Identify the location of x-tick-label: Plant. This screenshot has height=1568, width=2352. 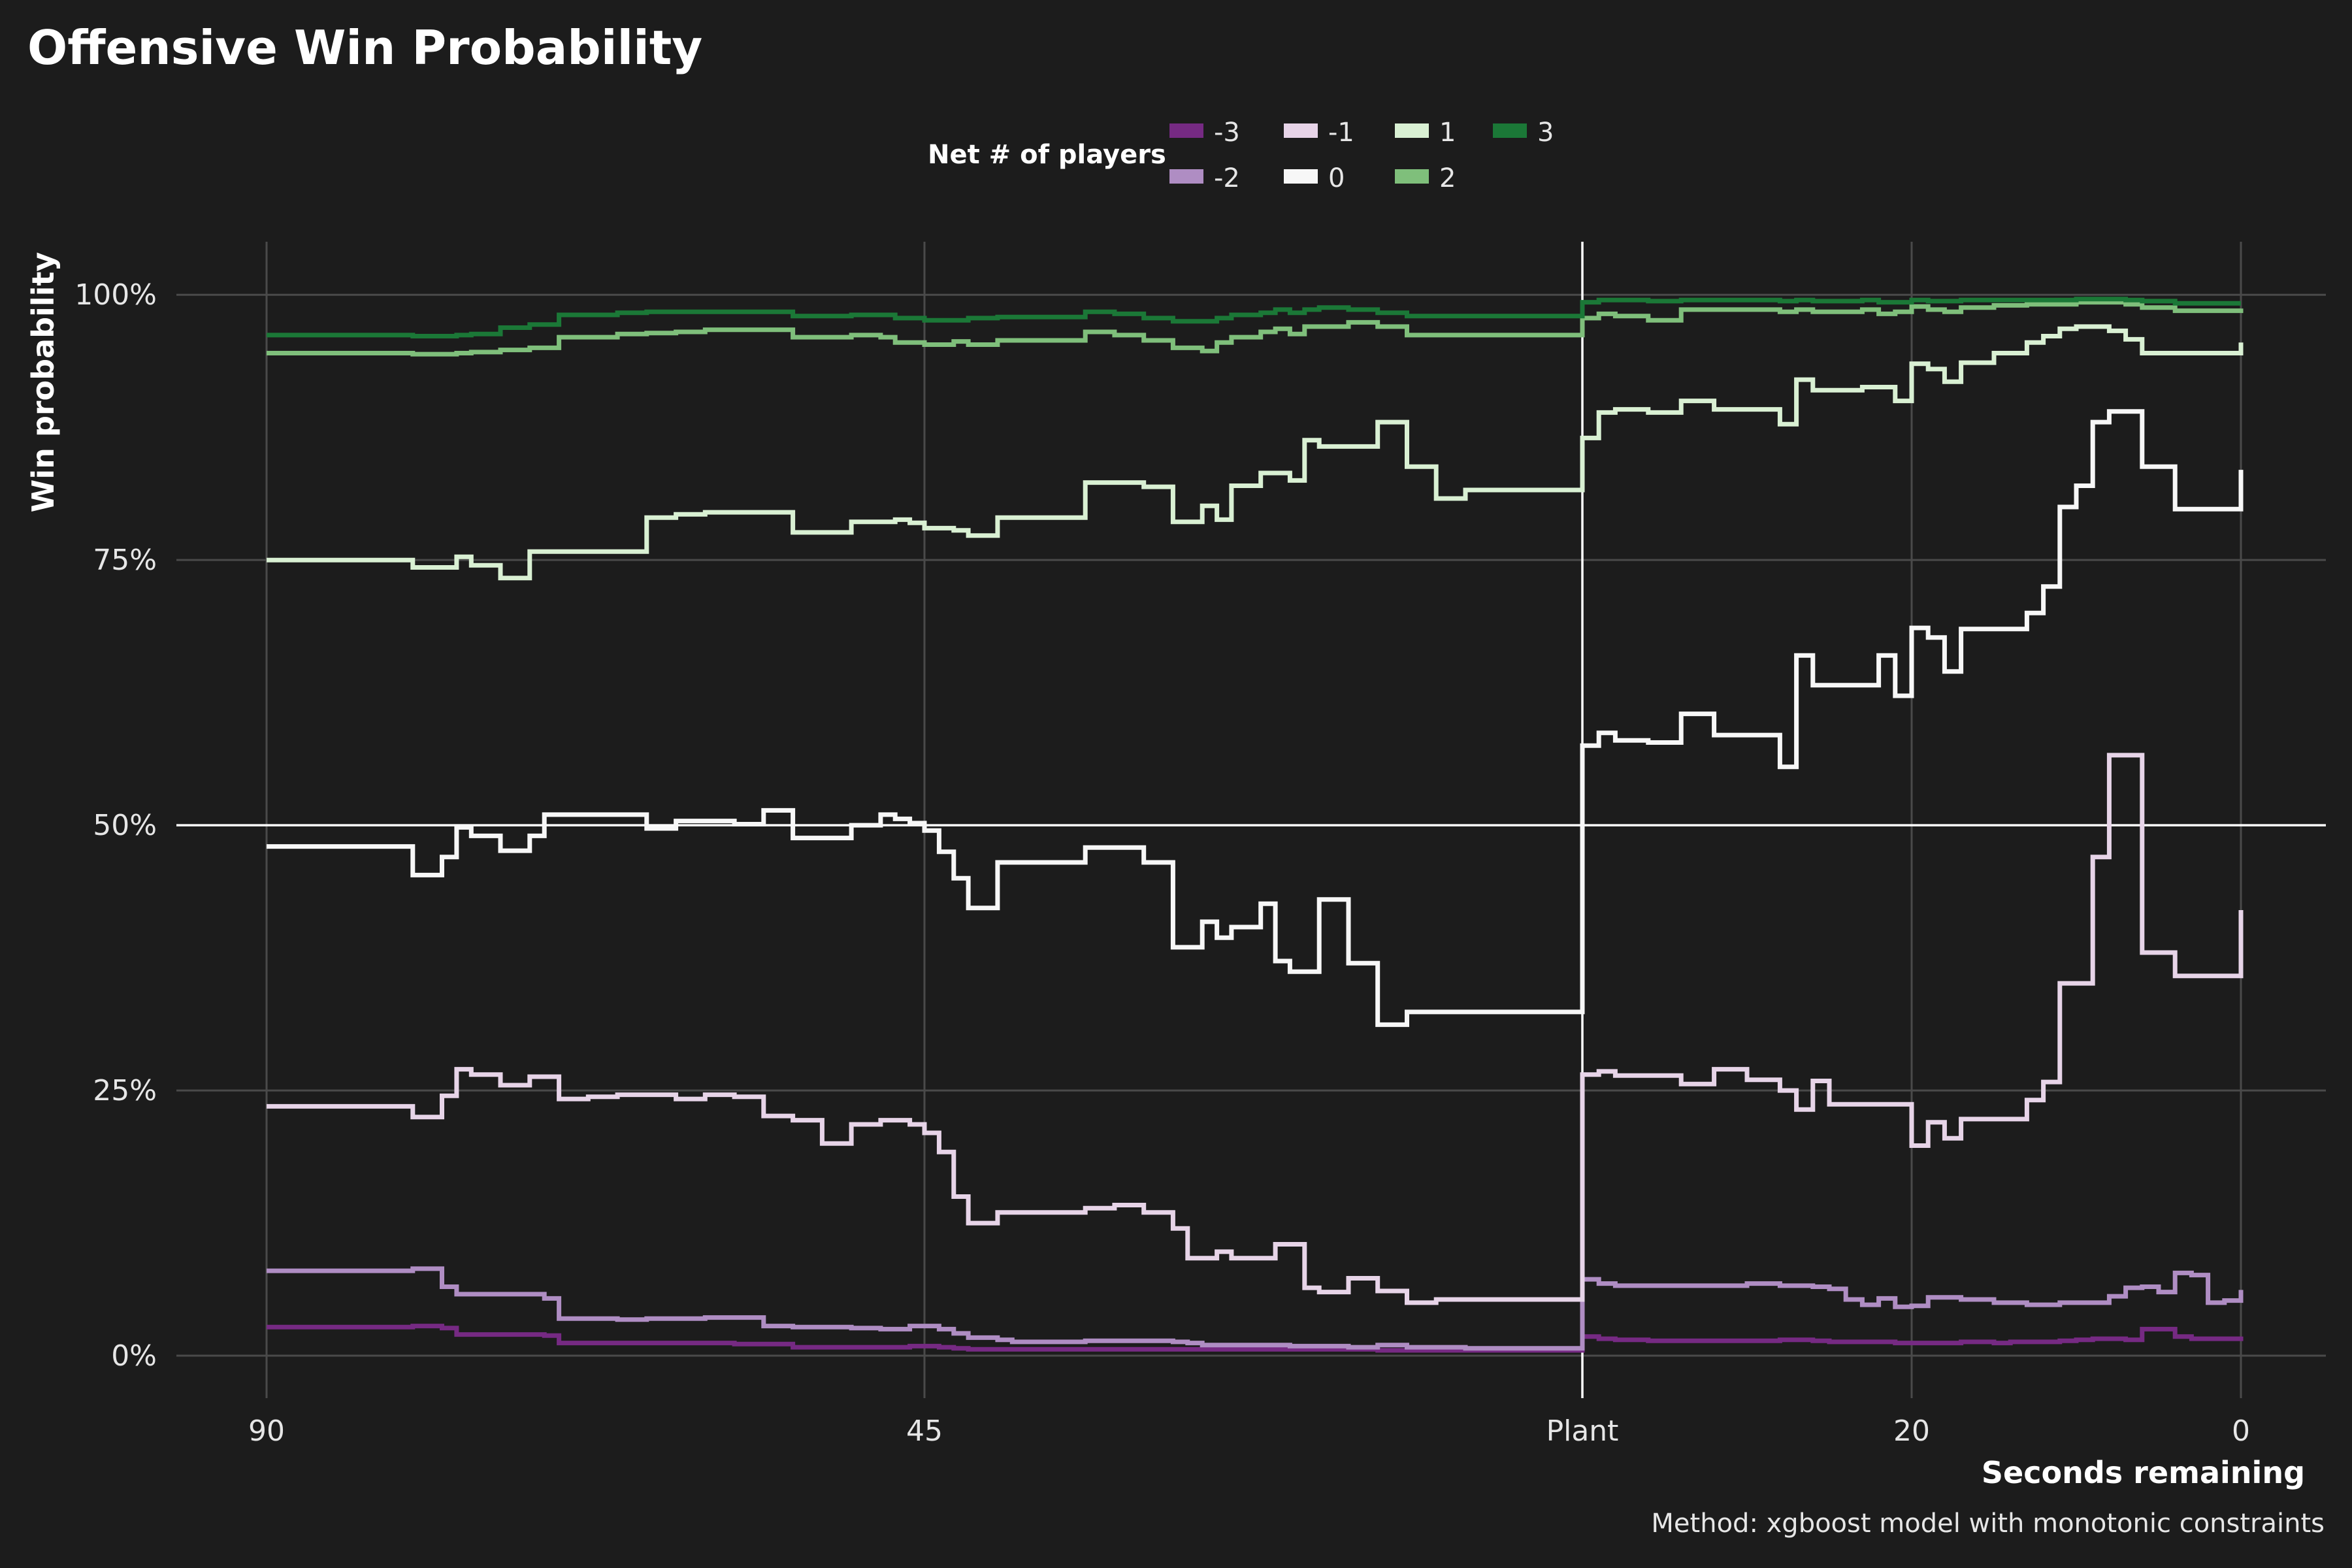
(1582, 1431).